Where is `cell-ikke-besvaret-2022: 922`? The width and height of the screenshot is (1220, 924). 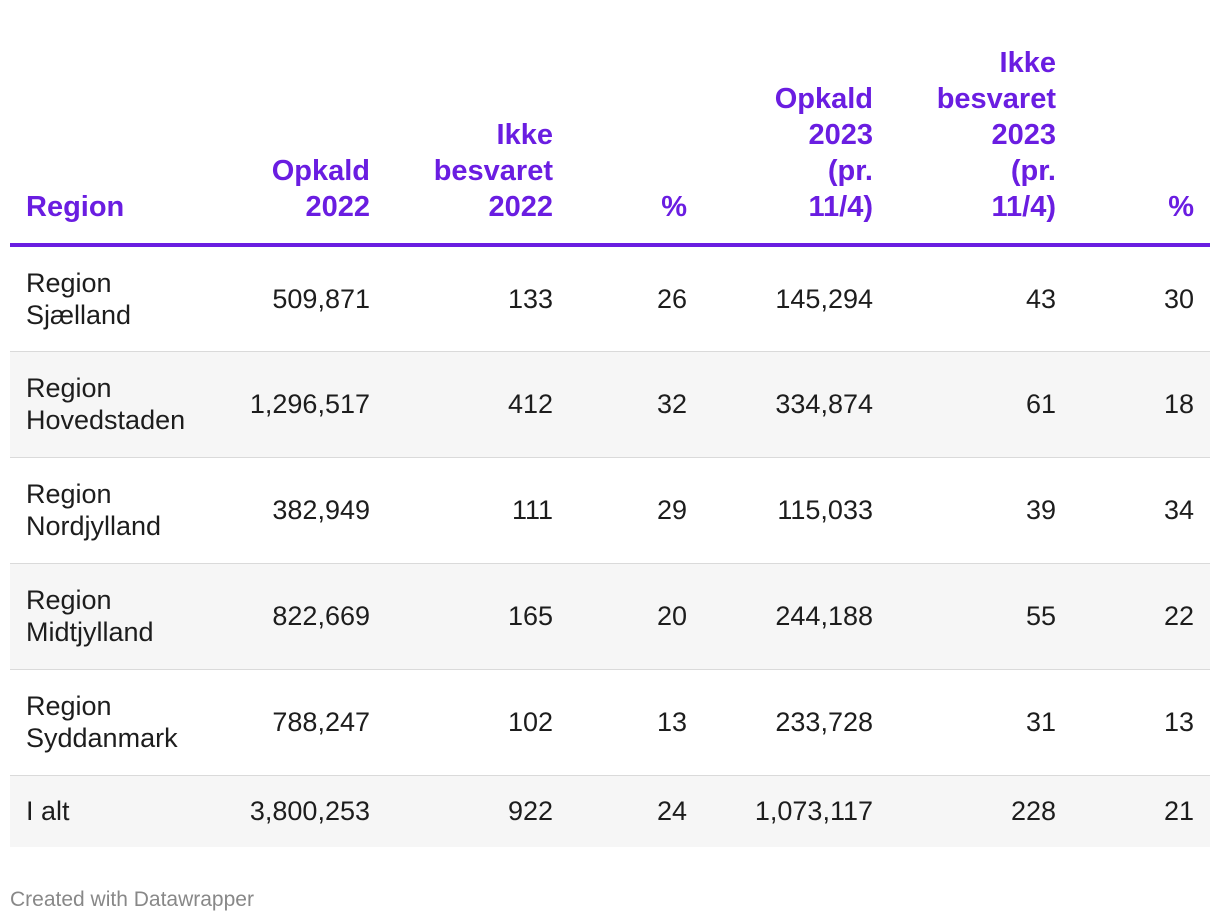
cell-ikke-besvaret-2022: 922 is located at coordinates (530, 811).